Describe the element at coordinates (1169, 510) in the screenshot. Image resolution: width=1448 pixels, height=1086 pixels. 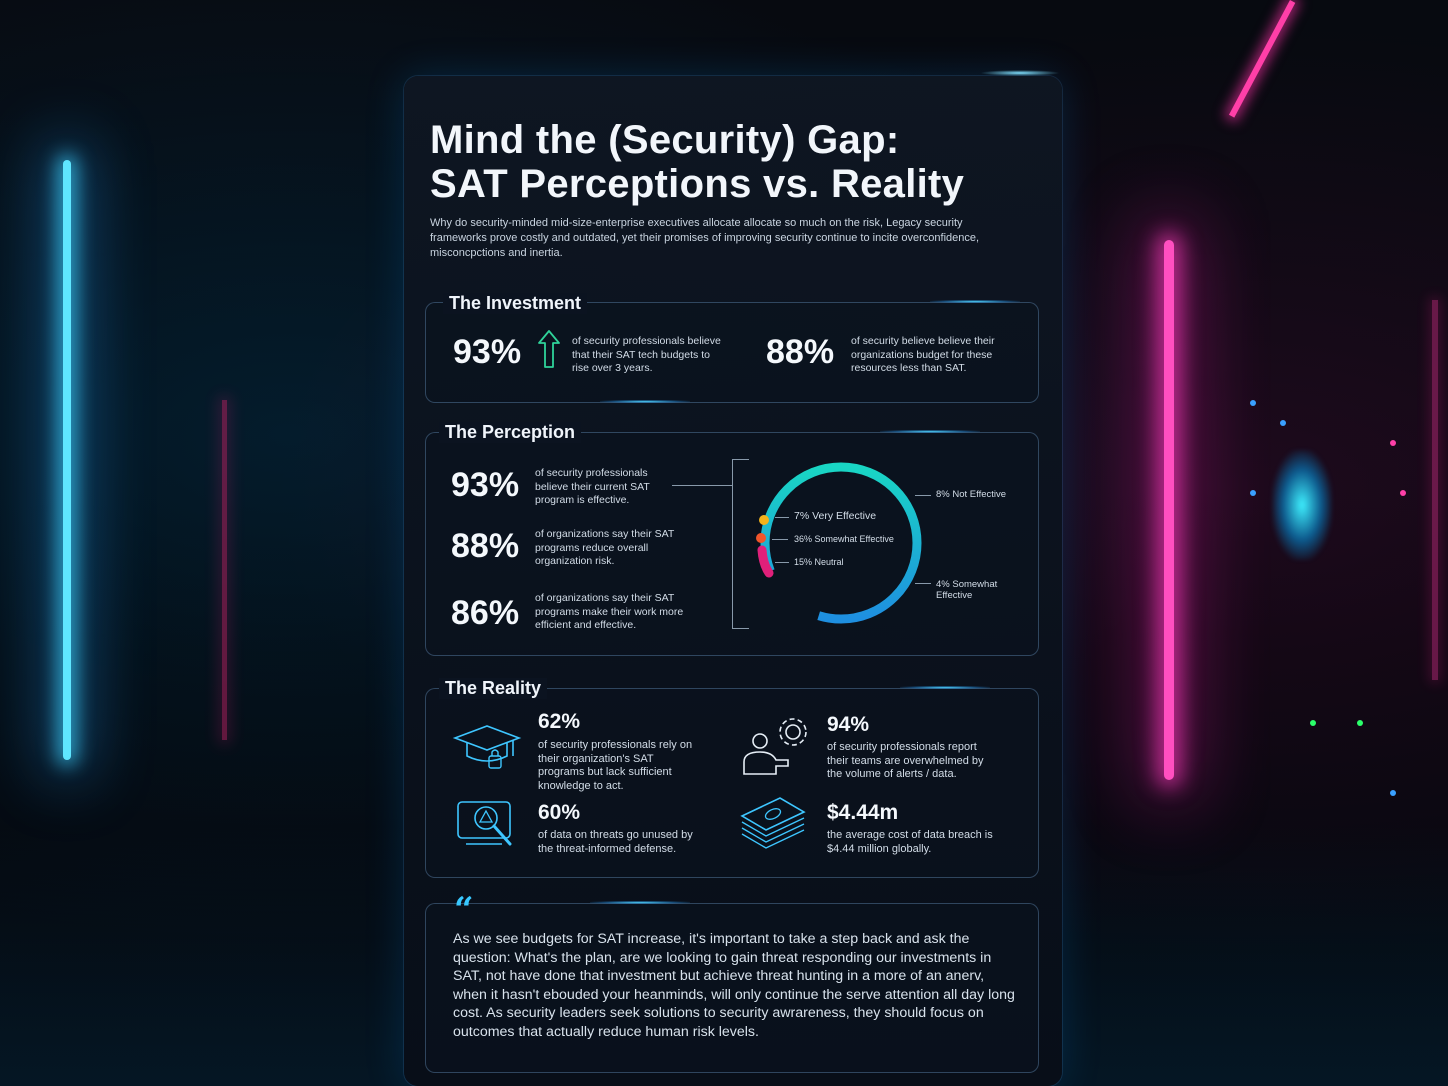
I see `neon-light-right` at that location.